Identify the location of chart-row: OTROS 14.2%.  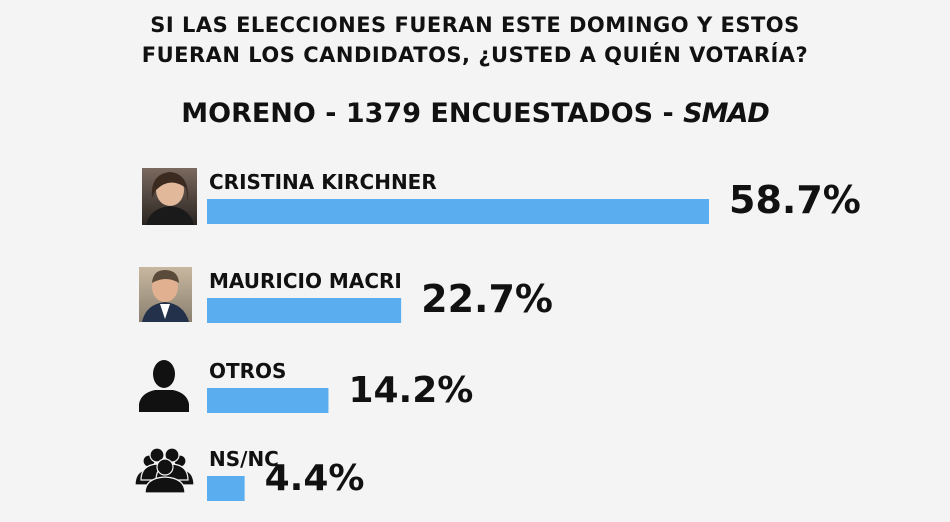
(306, 386).